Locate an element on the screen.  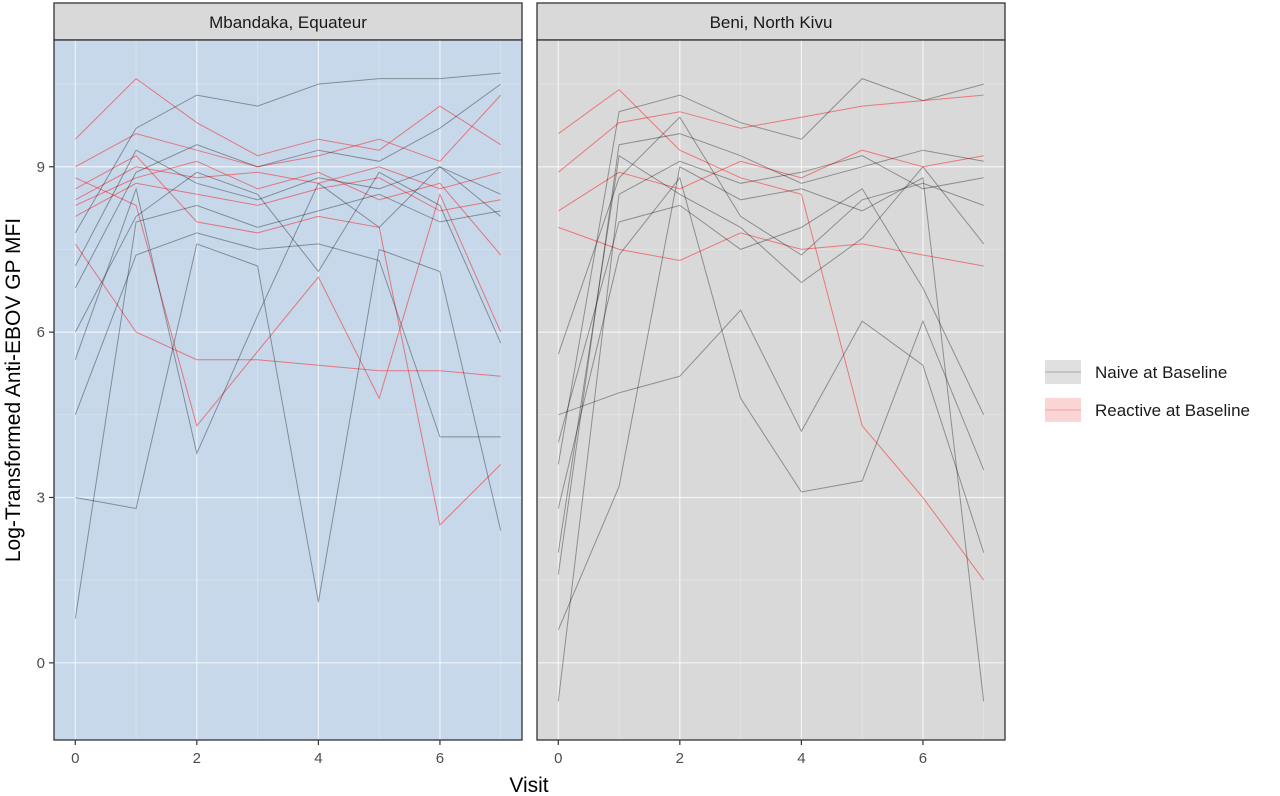
legend-label-reactive: Reactive at Baseline is located at coordinates (1172, 410).